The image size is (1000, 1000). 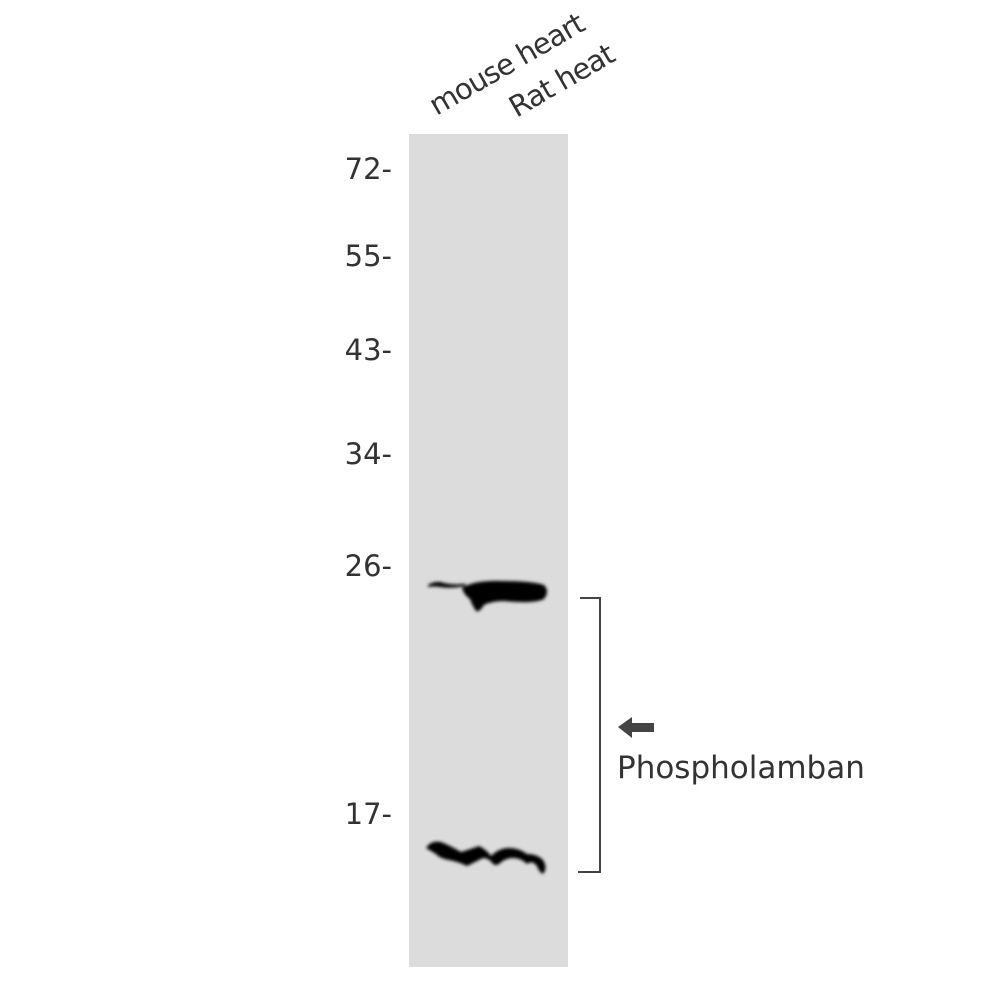 I want to click on marker-26: 26-, so click(x=368, y=566).